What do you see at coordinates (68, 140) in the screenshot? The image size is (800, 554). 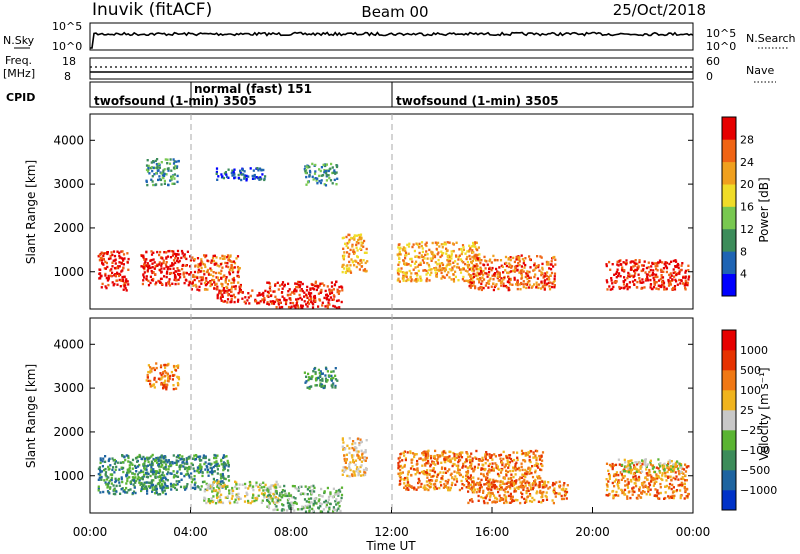 I see `y-tick-label: 4000` at bounding box center [68, 140].